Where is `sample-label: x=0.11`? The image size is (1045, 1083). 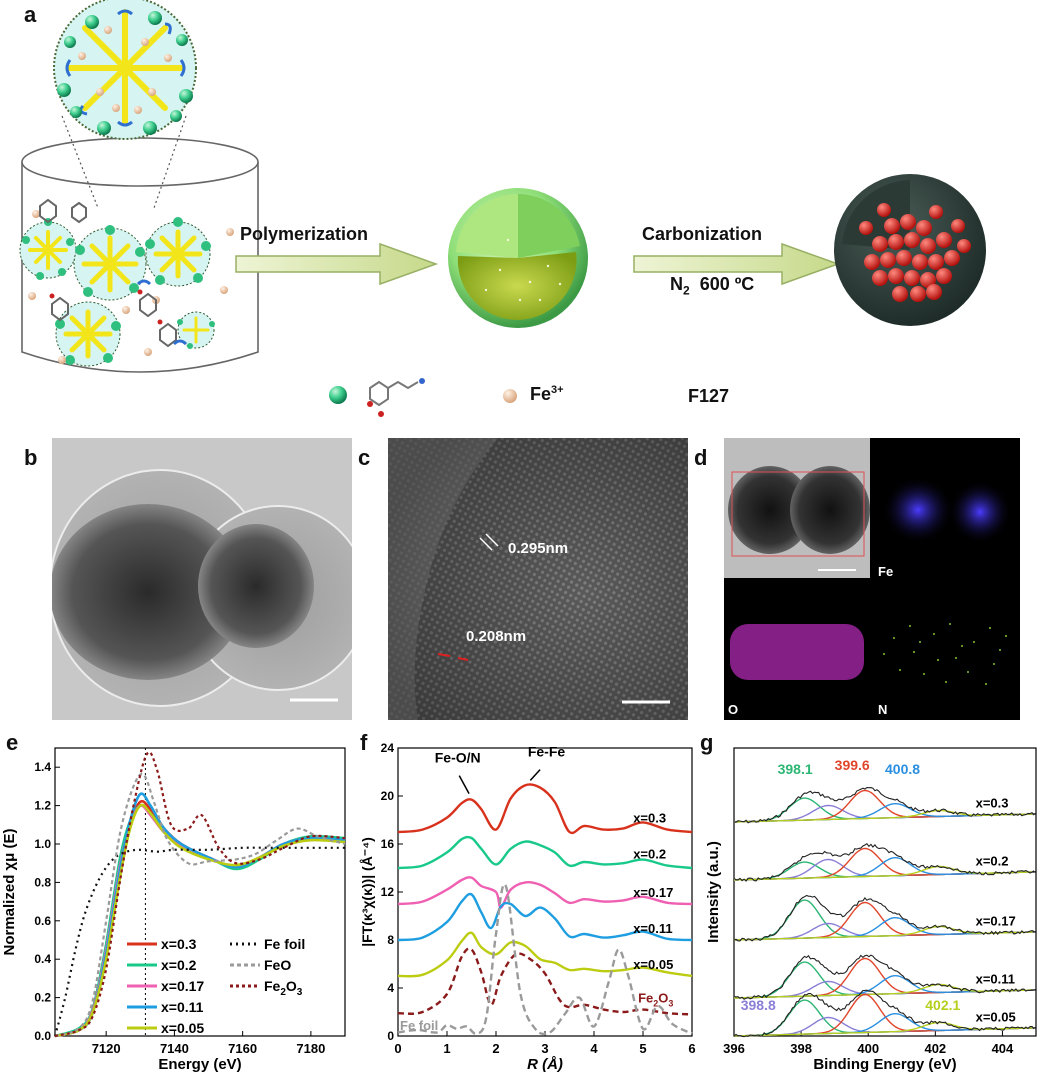 sample-label: x=0.11 is located at coordinates (995, 979).